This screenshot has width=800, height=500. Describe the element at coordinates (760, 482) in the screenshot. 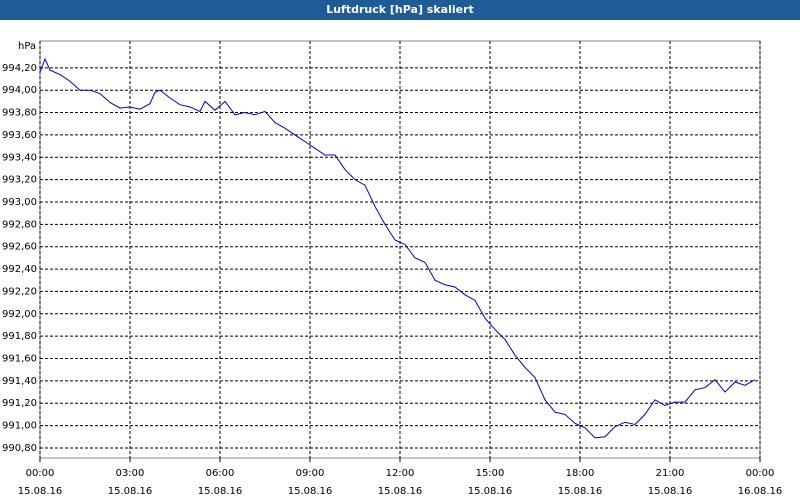

I see `x-tick-label: 00:00 16.08.16` at that location.